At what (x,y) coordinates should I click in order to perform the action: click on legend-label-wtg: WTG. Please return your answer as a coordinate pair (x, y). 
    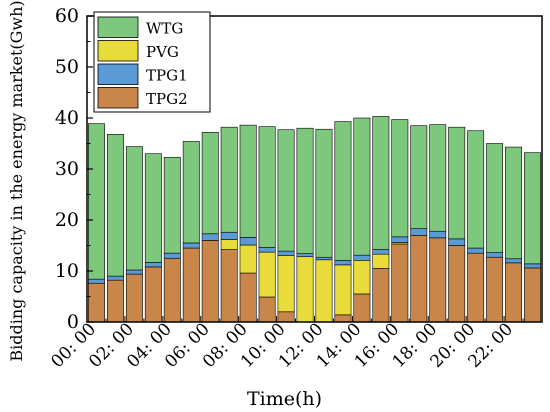
    Looking at the image, I should click on (164, 29).